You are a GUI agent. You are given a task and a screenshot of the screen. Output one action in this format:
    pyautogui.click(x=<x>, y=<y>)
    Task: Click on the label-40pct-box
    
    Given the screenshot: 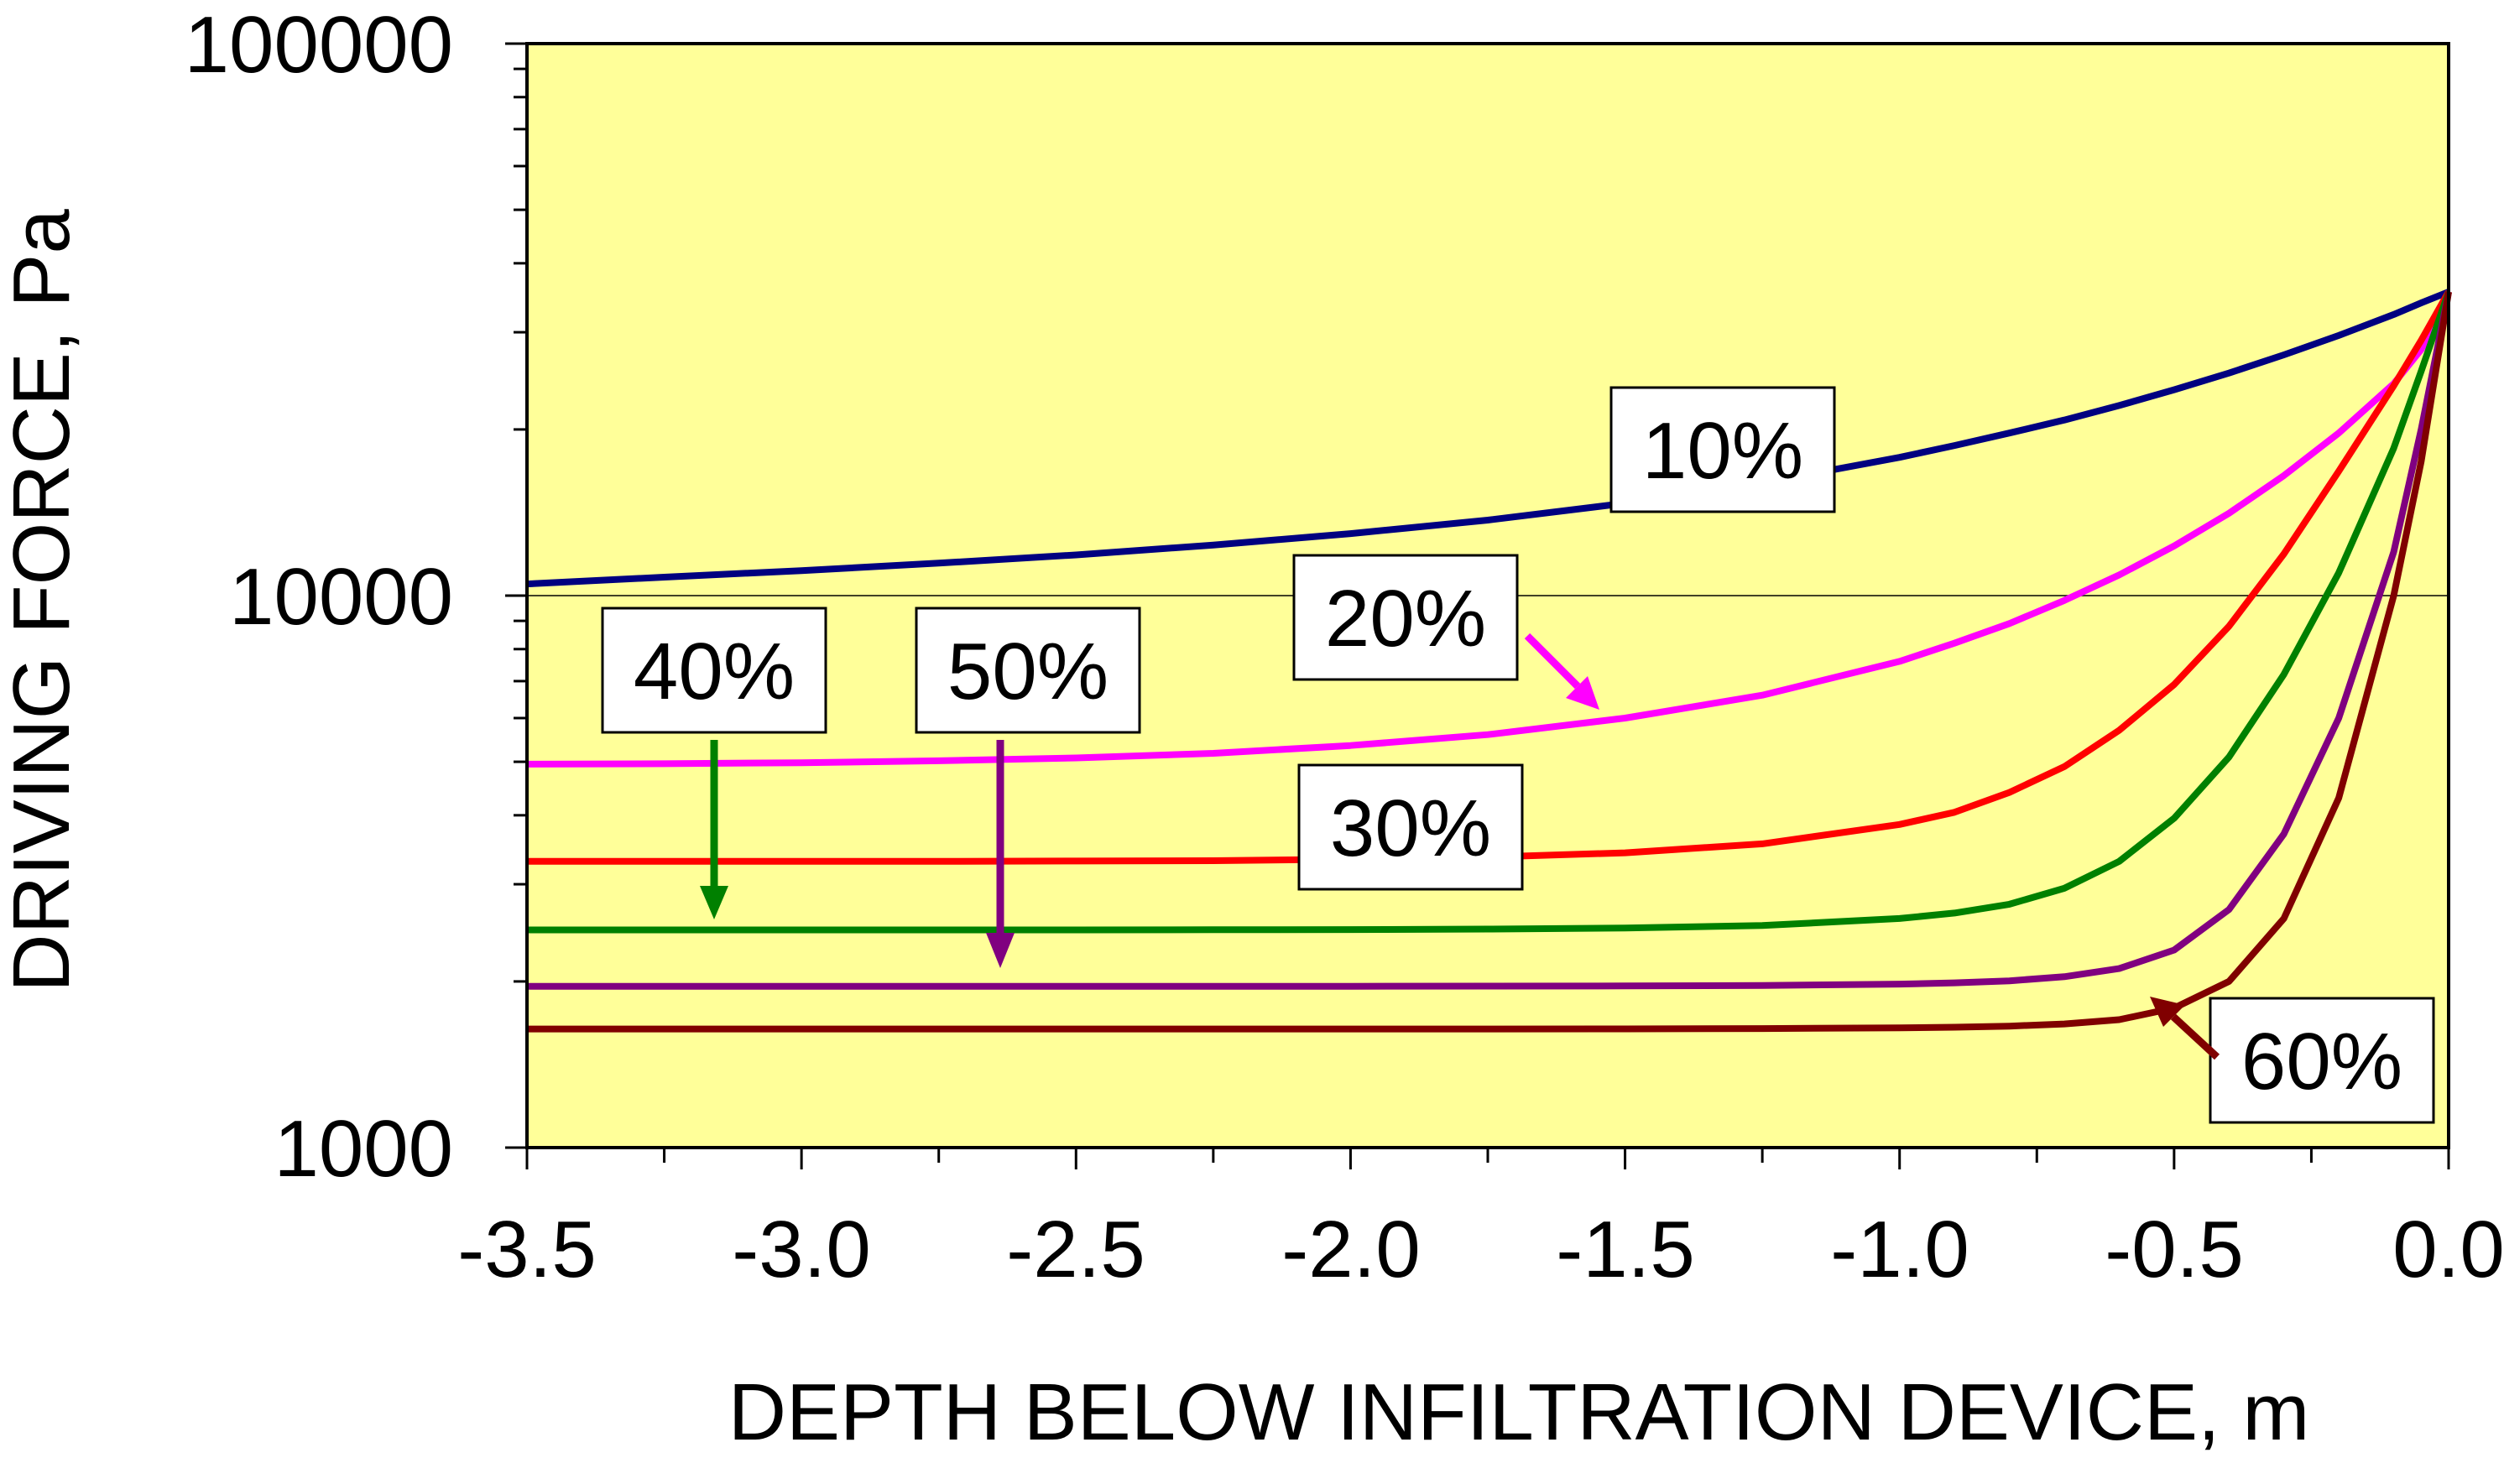 What is the action you would take?
    pyautogui.click(x=714, y=670)
    